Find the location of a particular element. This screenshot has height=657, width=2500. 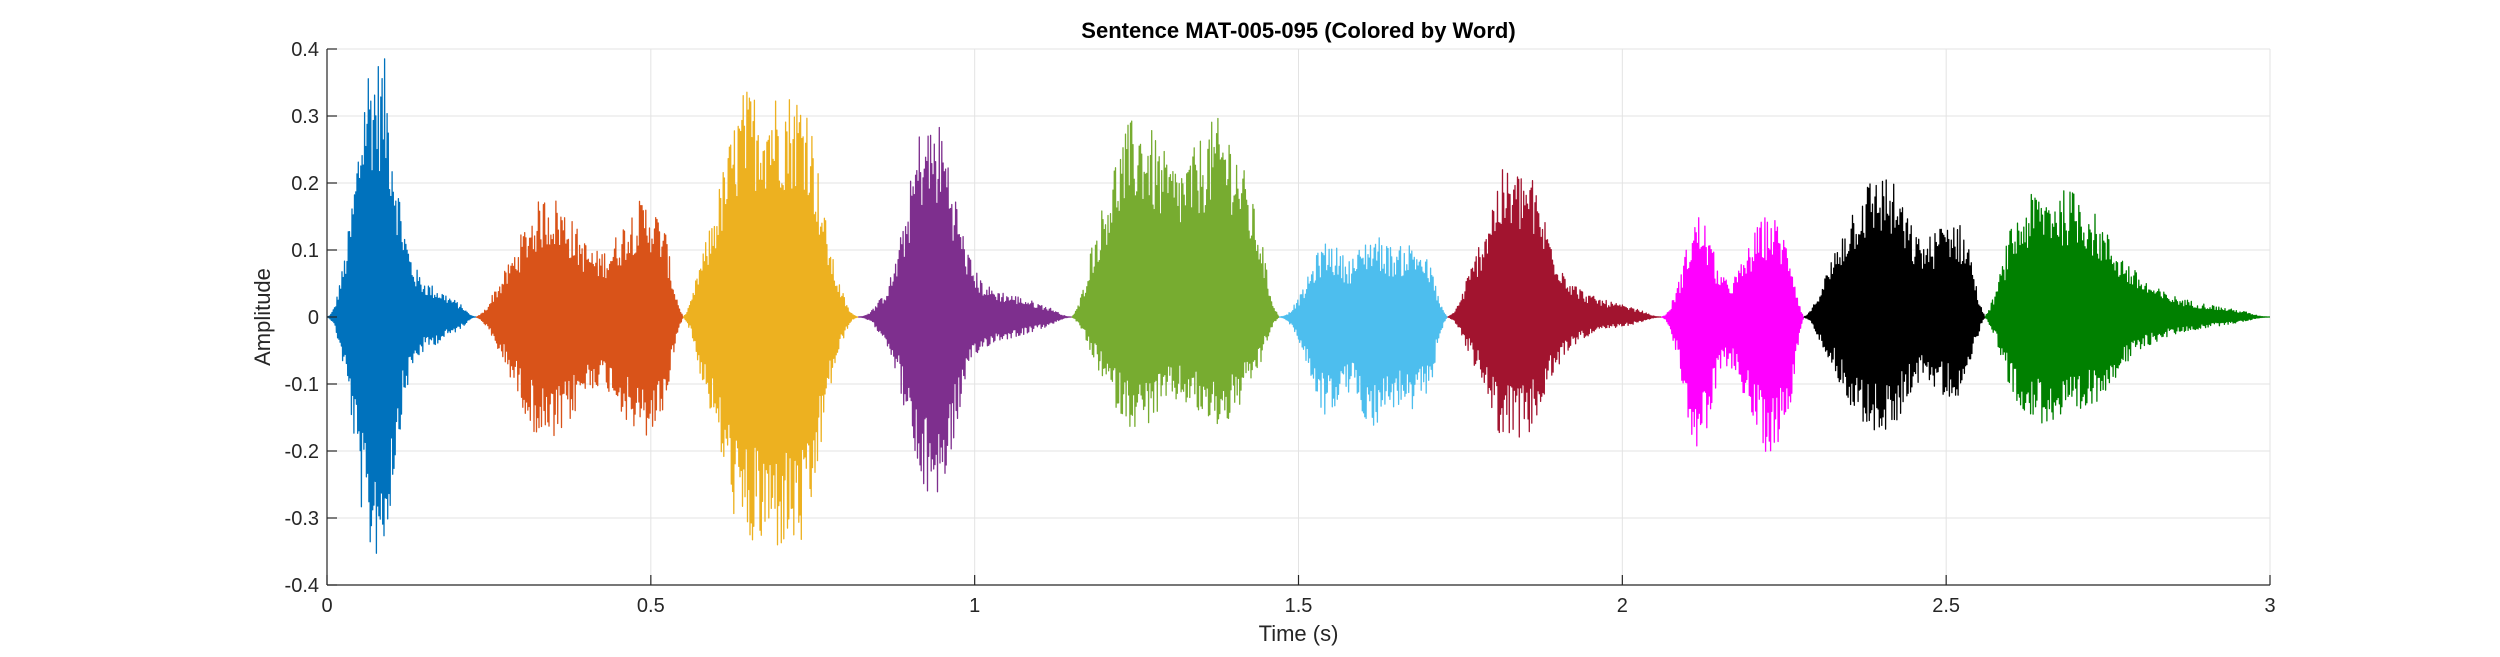

y-tick-label: 0.4 is located at coordinates (305, 50).